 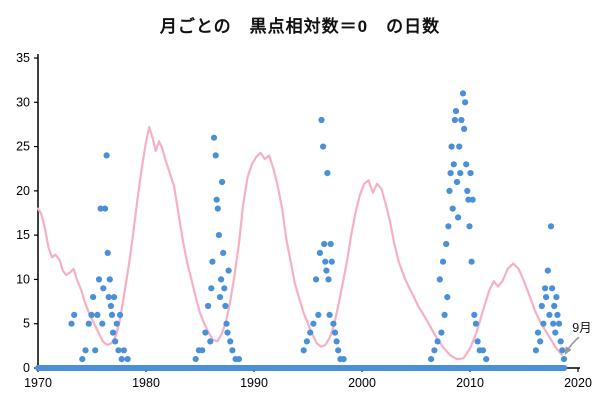 What do you see at coordinates (254, 383) in the screenshot?
I see `x-tick-label: 1990` at bounding box center [254, 383].